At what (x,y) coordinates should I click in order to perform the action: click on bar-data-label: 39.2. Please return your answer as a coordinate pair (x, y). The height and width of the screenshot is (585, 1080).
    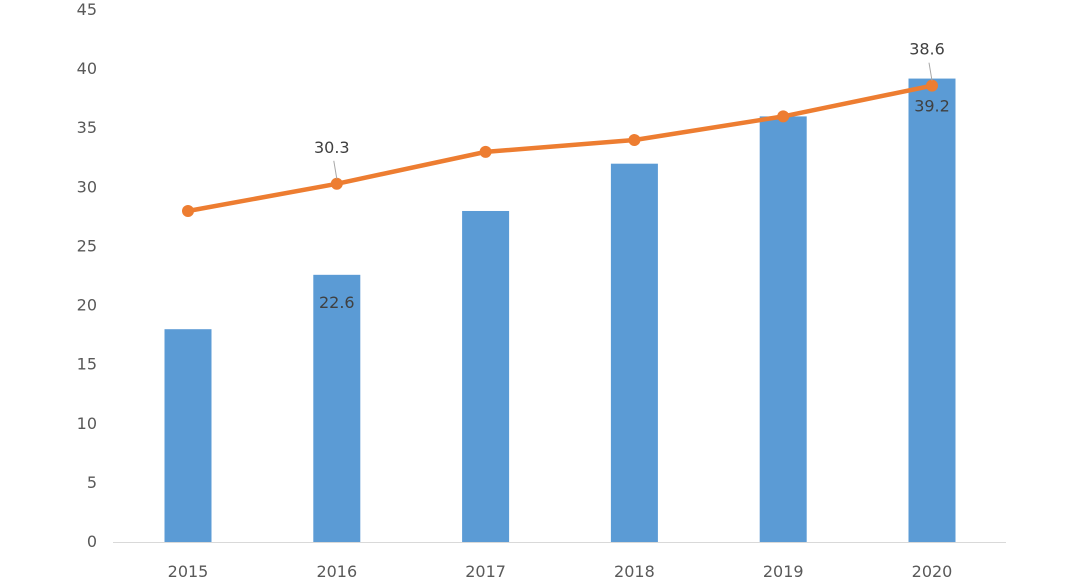
    Looking at the image, I should click on (932, 106).